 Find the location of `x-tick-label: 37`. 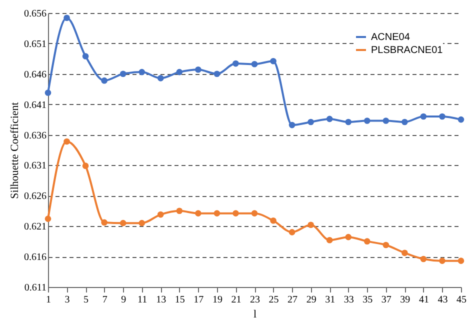

x-tick-label: 37 is located at coordinates (386, 300).